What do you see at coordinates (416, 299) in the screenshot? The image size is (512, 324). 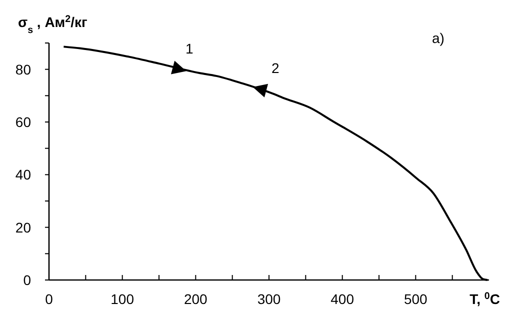 I see `x-tick-label: 500` at bounding box center [416, 299].